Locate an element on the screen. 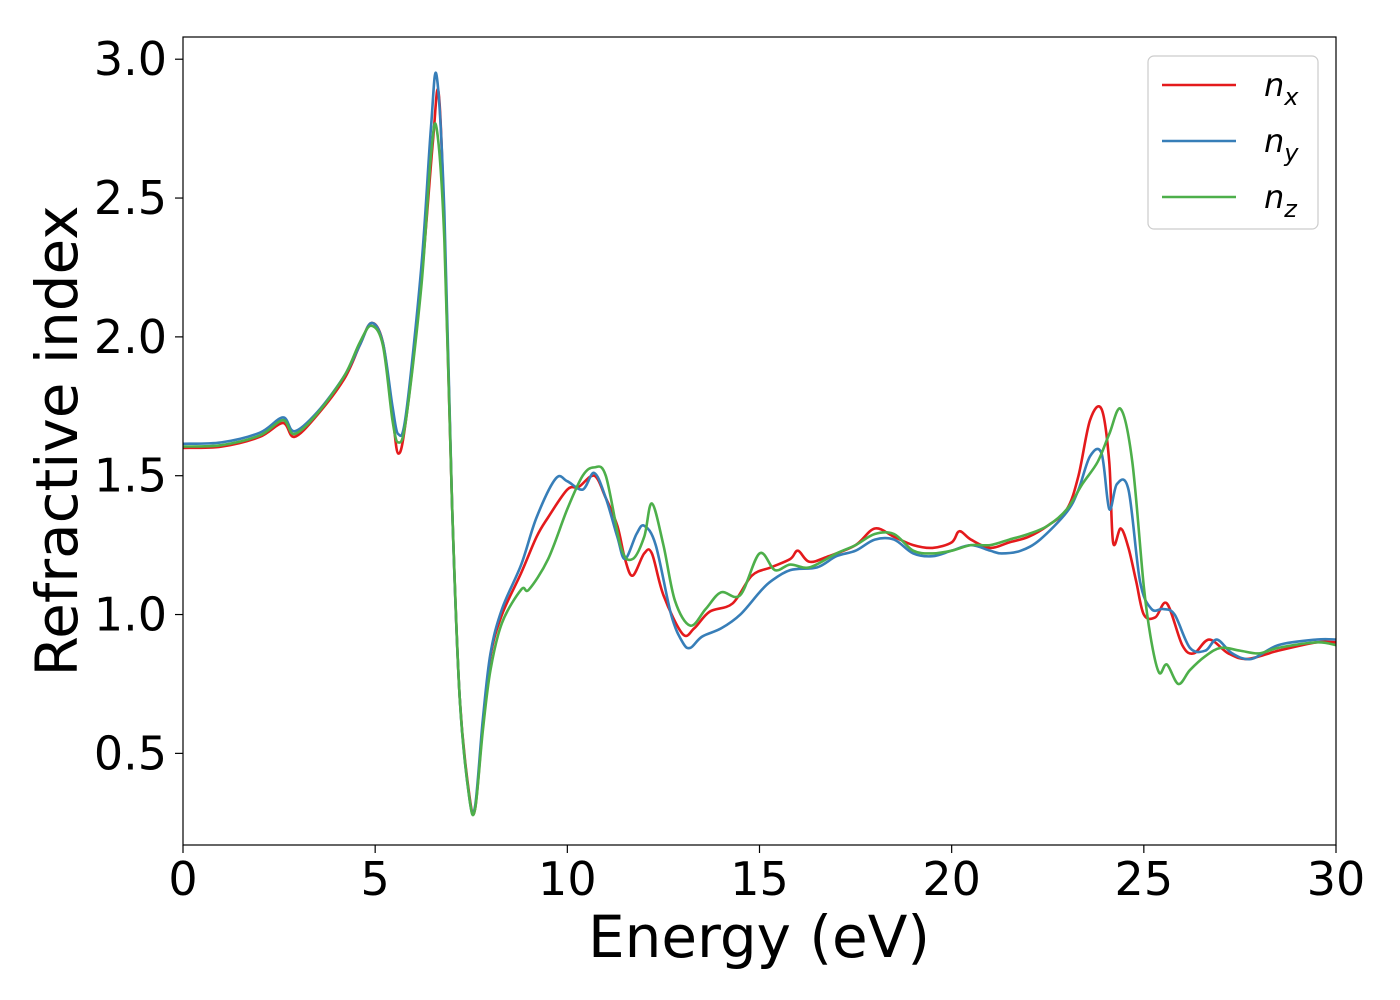 This screenshot has height=1000, width=1400. legend-label-subscript: z is located at coordinates (1290, 209).